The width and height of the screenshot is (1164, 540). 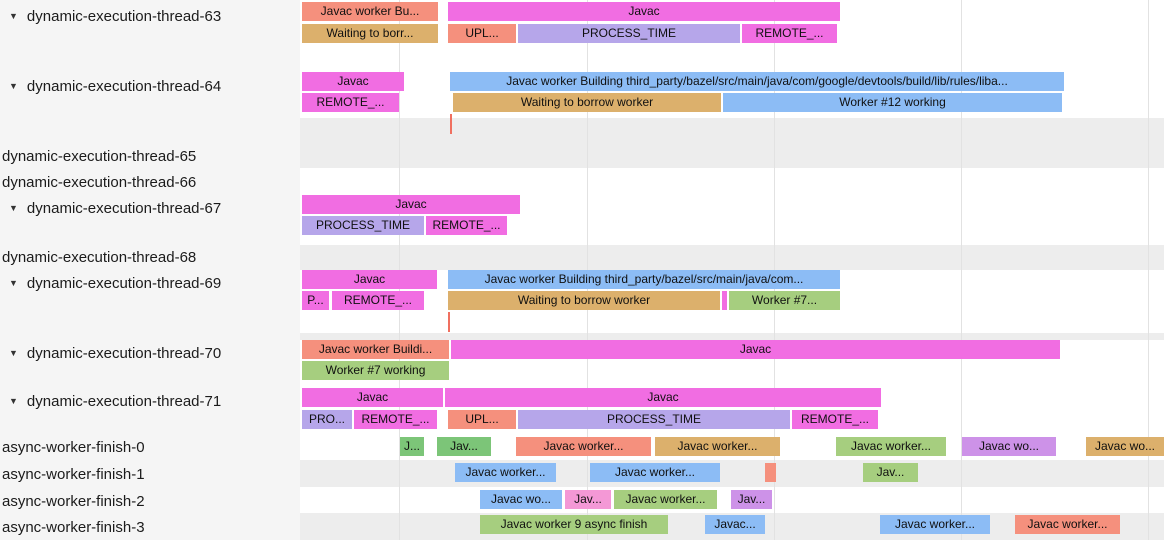 What do you see at coordinates (574, 524) in the screenshot?
I see `trace-event-bar: Javac worker 9 async finish` at bounding box center [574, 524].